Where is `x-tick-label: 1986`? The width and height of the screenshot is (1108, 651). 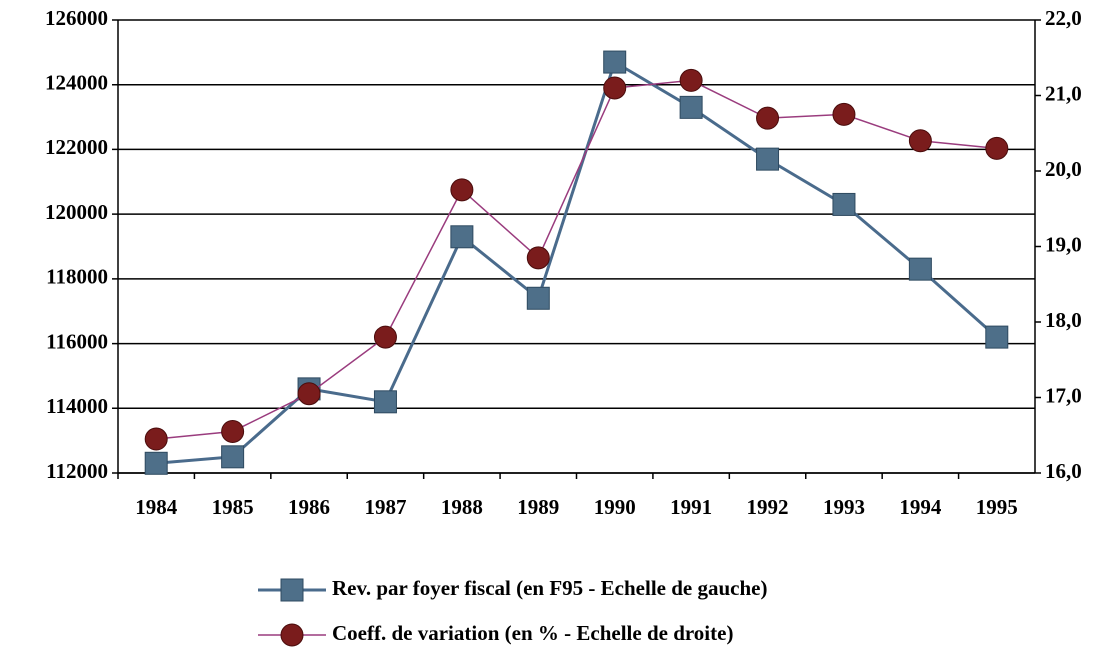 x-tick-label: 1986 is located at coordinates (309, 507).